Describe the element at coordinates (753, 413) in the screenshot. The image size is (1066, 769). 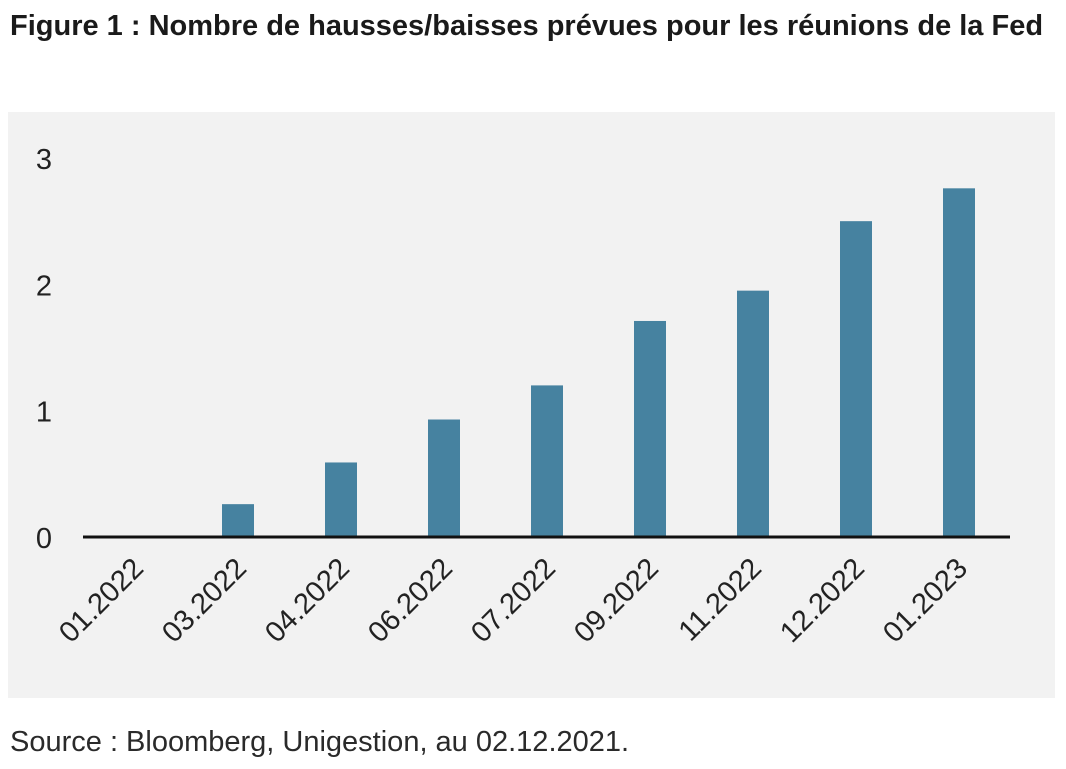
I see `bar-11.2022` at that location.